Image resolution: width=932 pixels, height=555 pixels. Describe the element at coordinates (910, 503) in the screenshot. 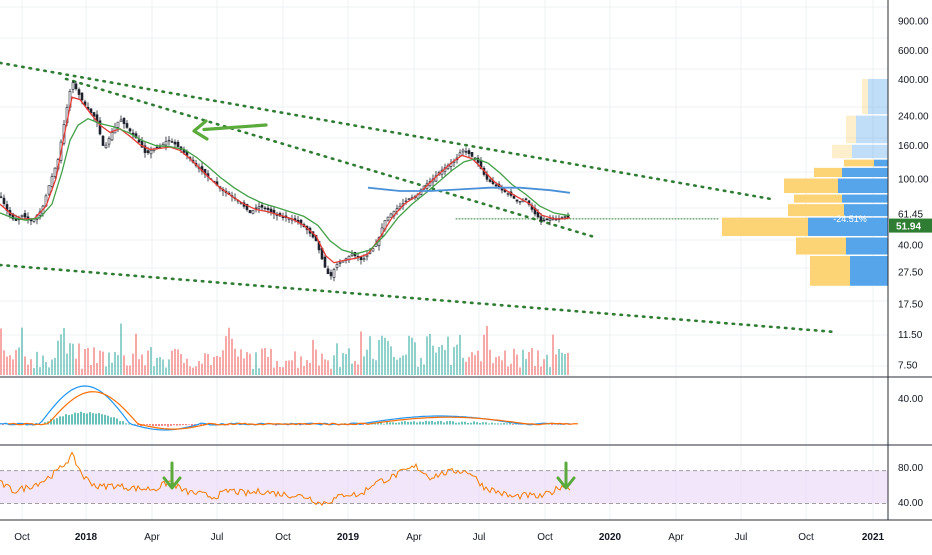

I see `rsi-axis-label-1: 40.00` at that location.